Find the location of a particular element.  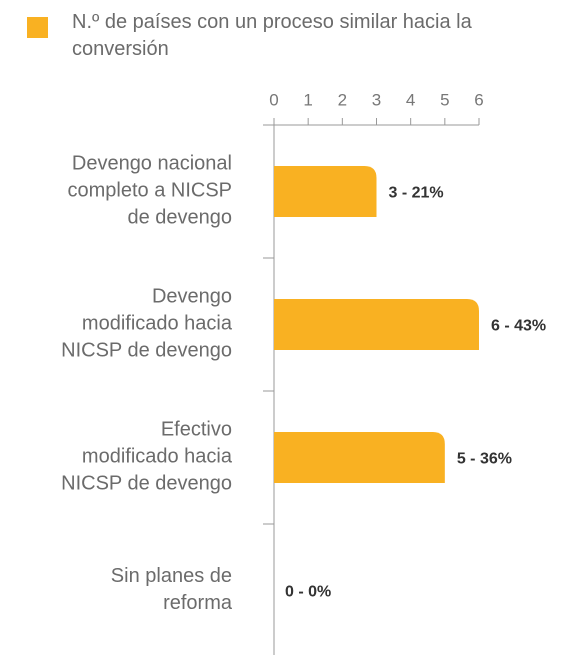

x-tick-label: 3 is located at coordinates (376, 99).